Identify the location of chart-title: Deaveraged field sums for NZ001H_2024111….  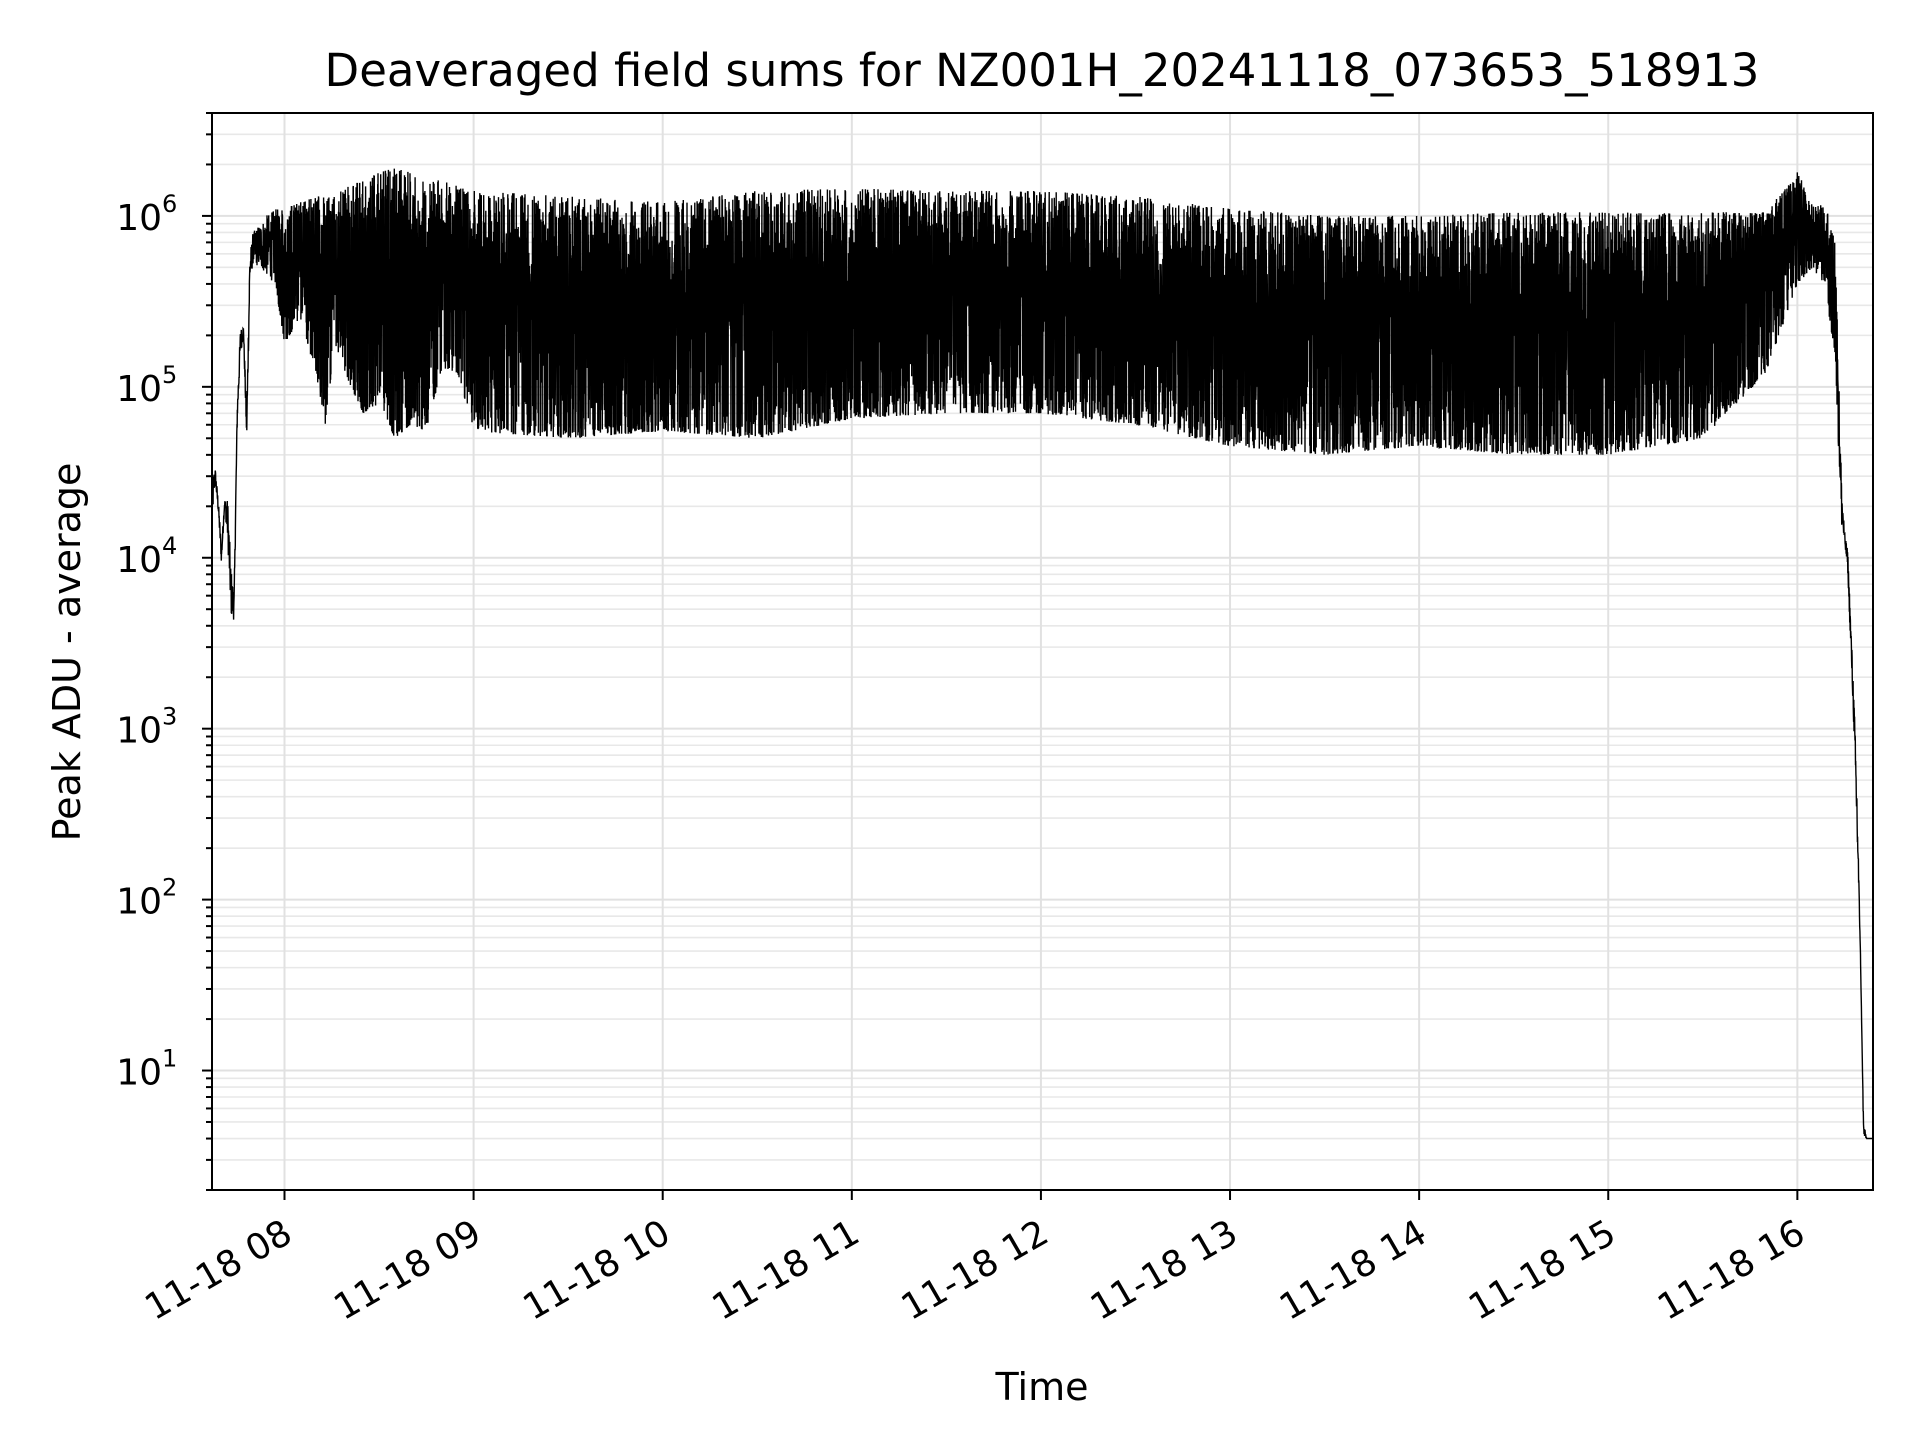
(1042, 70).